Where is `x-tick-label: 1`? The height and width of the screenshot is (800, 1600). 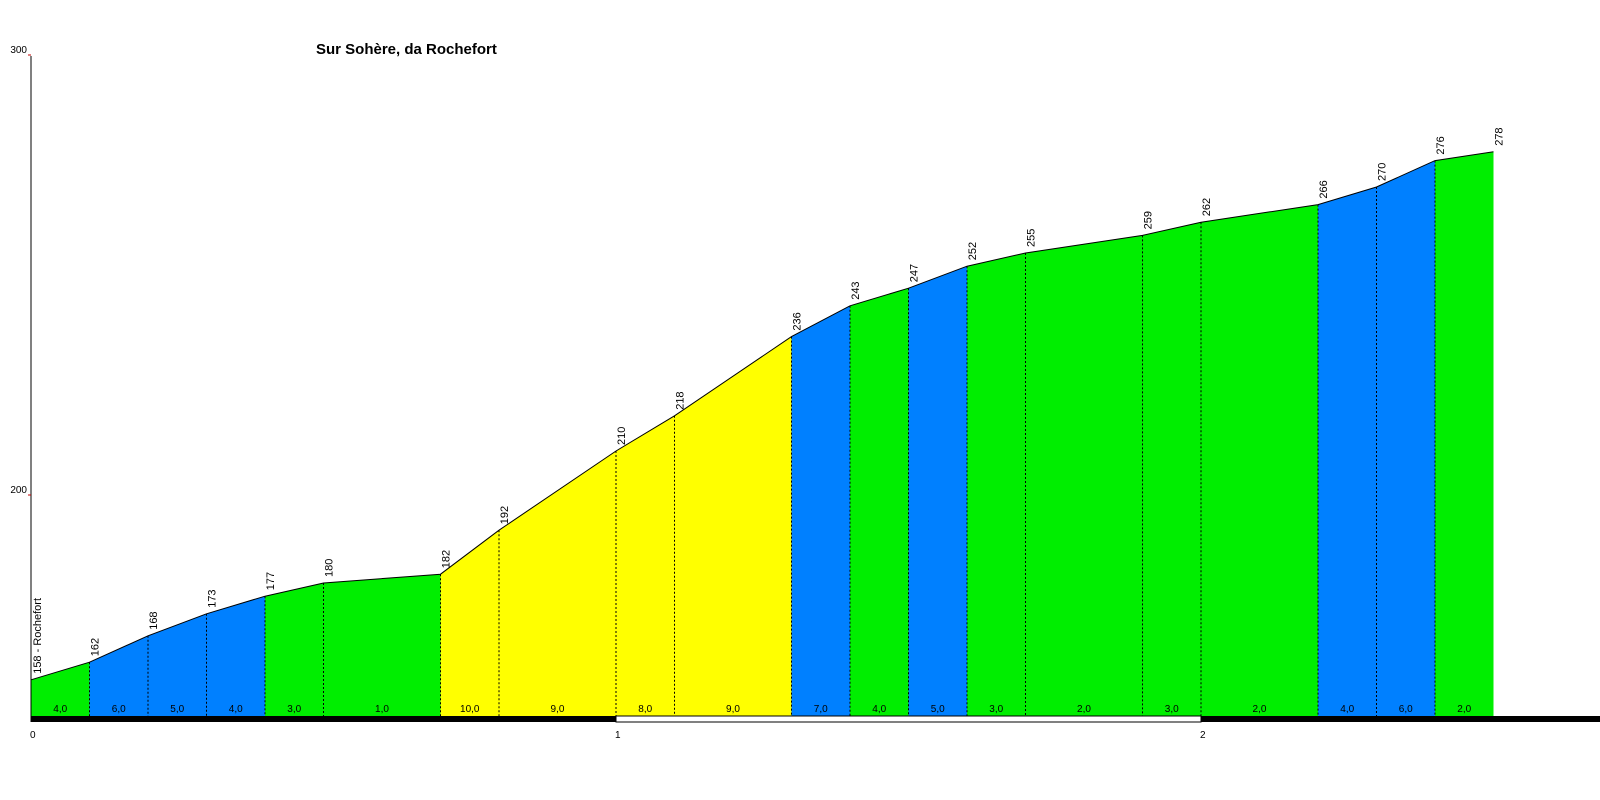 x-tick-label: 1 is located at coordinates (618, 735).